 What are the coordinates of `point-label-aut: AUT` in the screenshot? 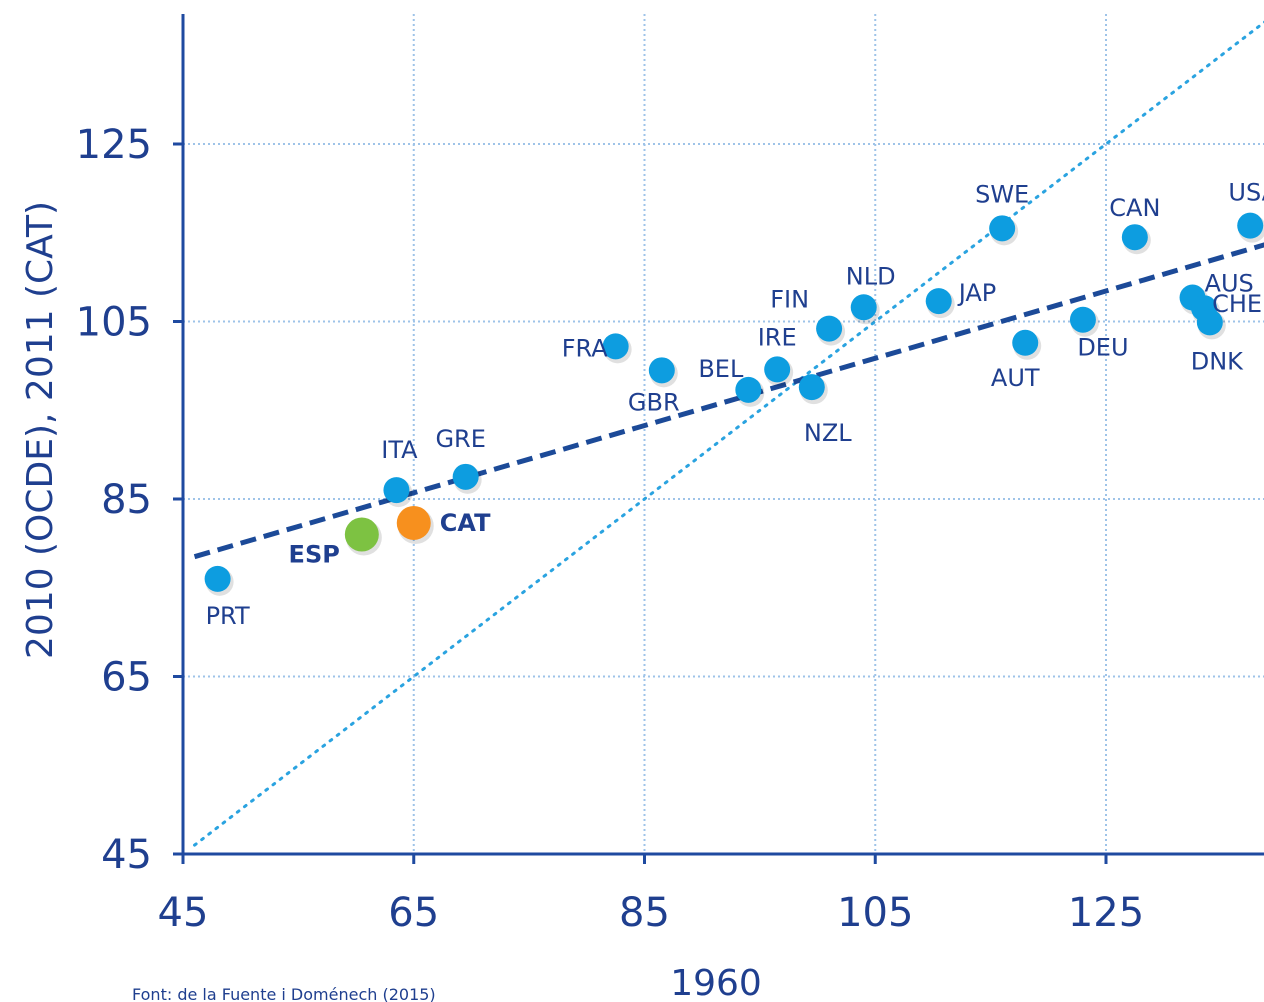 It's located at (1015, 378).